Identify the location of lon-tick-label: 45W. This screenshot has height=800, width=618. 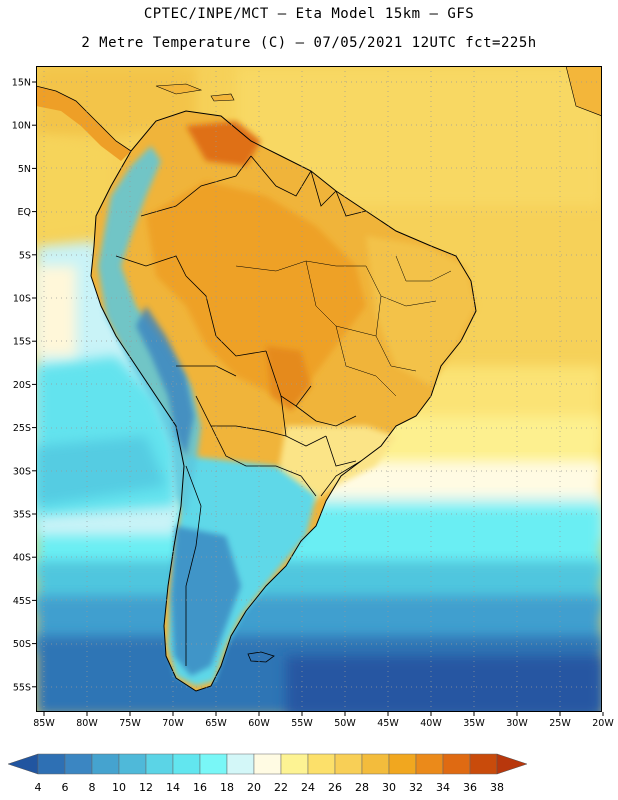
(388, 723).